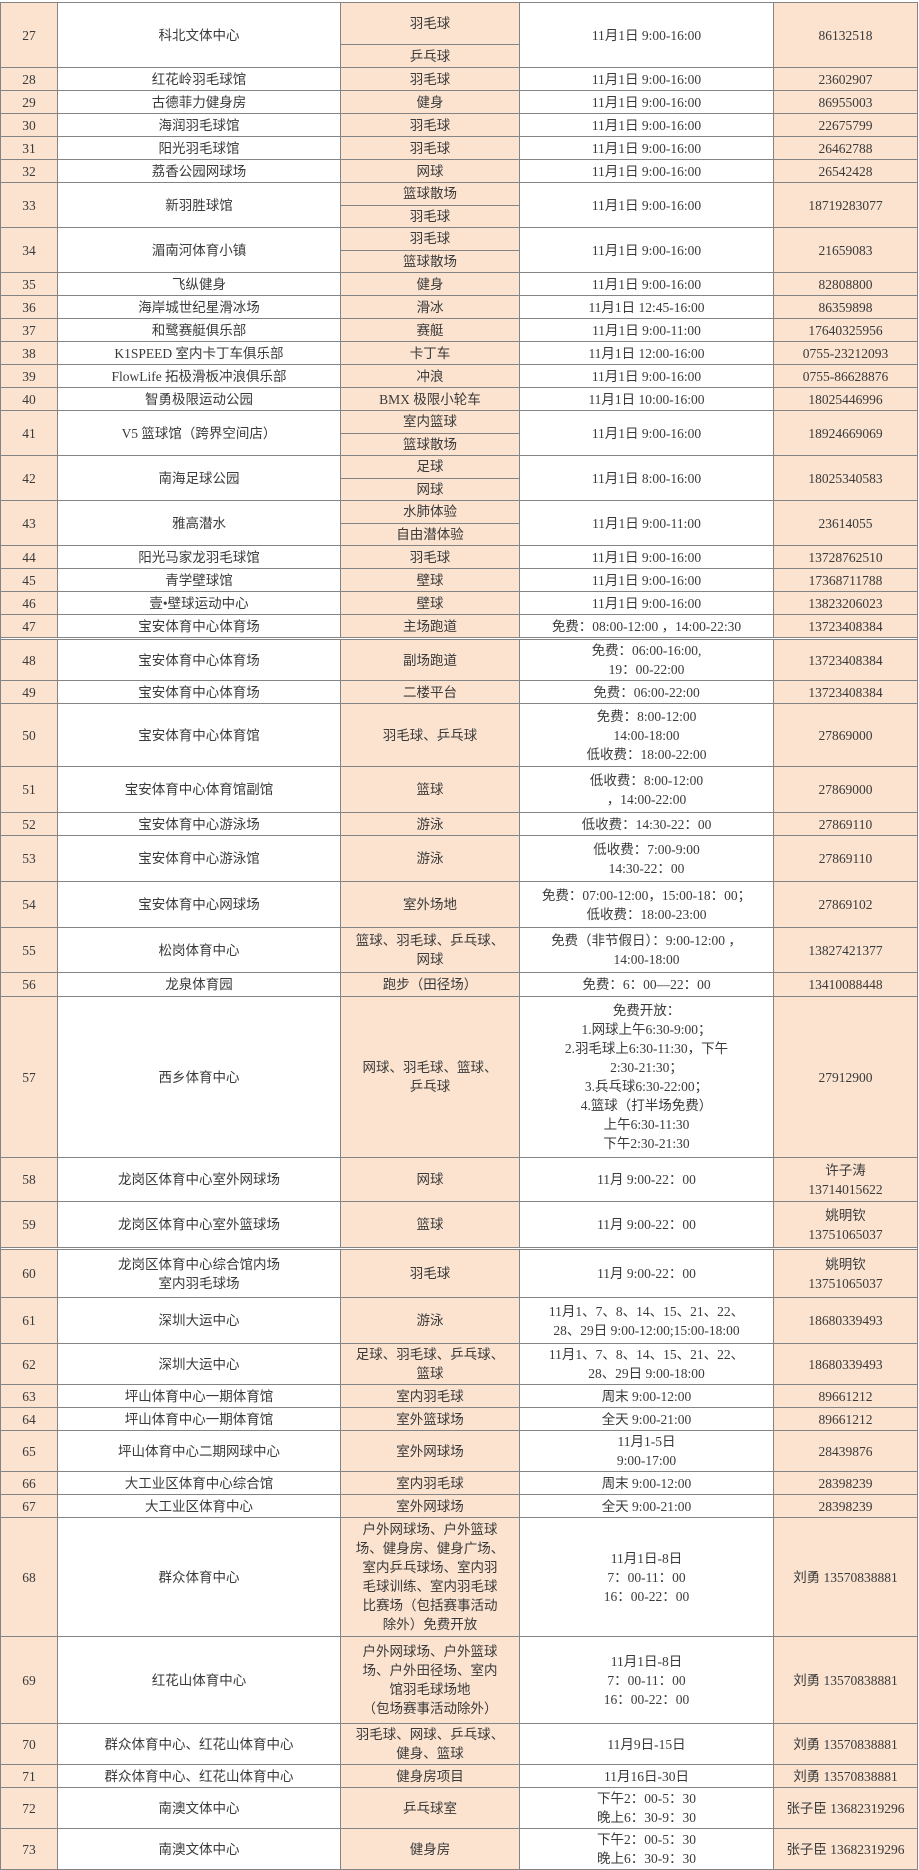 The height and width of the screenshot is (1870, 919). I want to click on phone-cell: 86955003, so click(845, 102).